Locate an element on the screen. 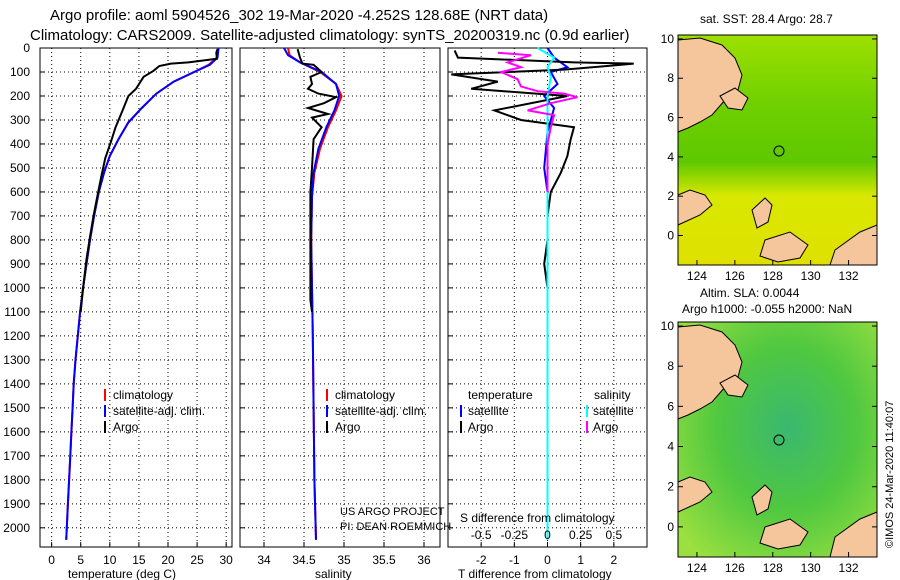  sst-map-ticks: 124 126 128 130 132 10 8 6 4 2 0 is located at coordinates (769, 157).